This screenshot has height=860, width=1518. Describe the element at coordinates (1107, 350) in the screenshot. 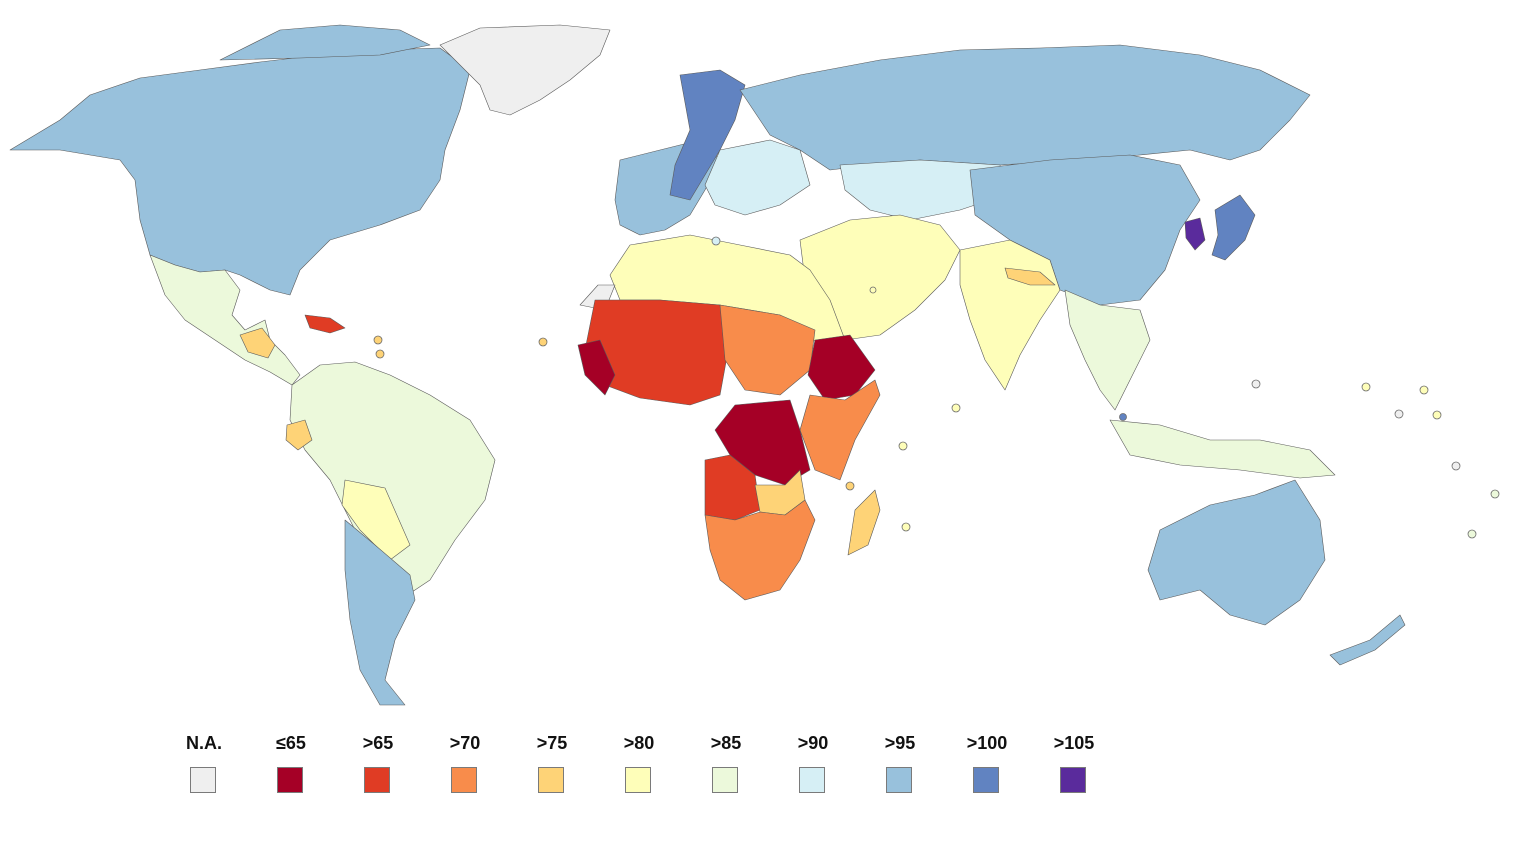

I see `region-southeast-asia` at that location.